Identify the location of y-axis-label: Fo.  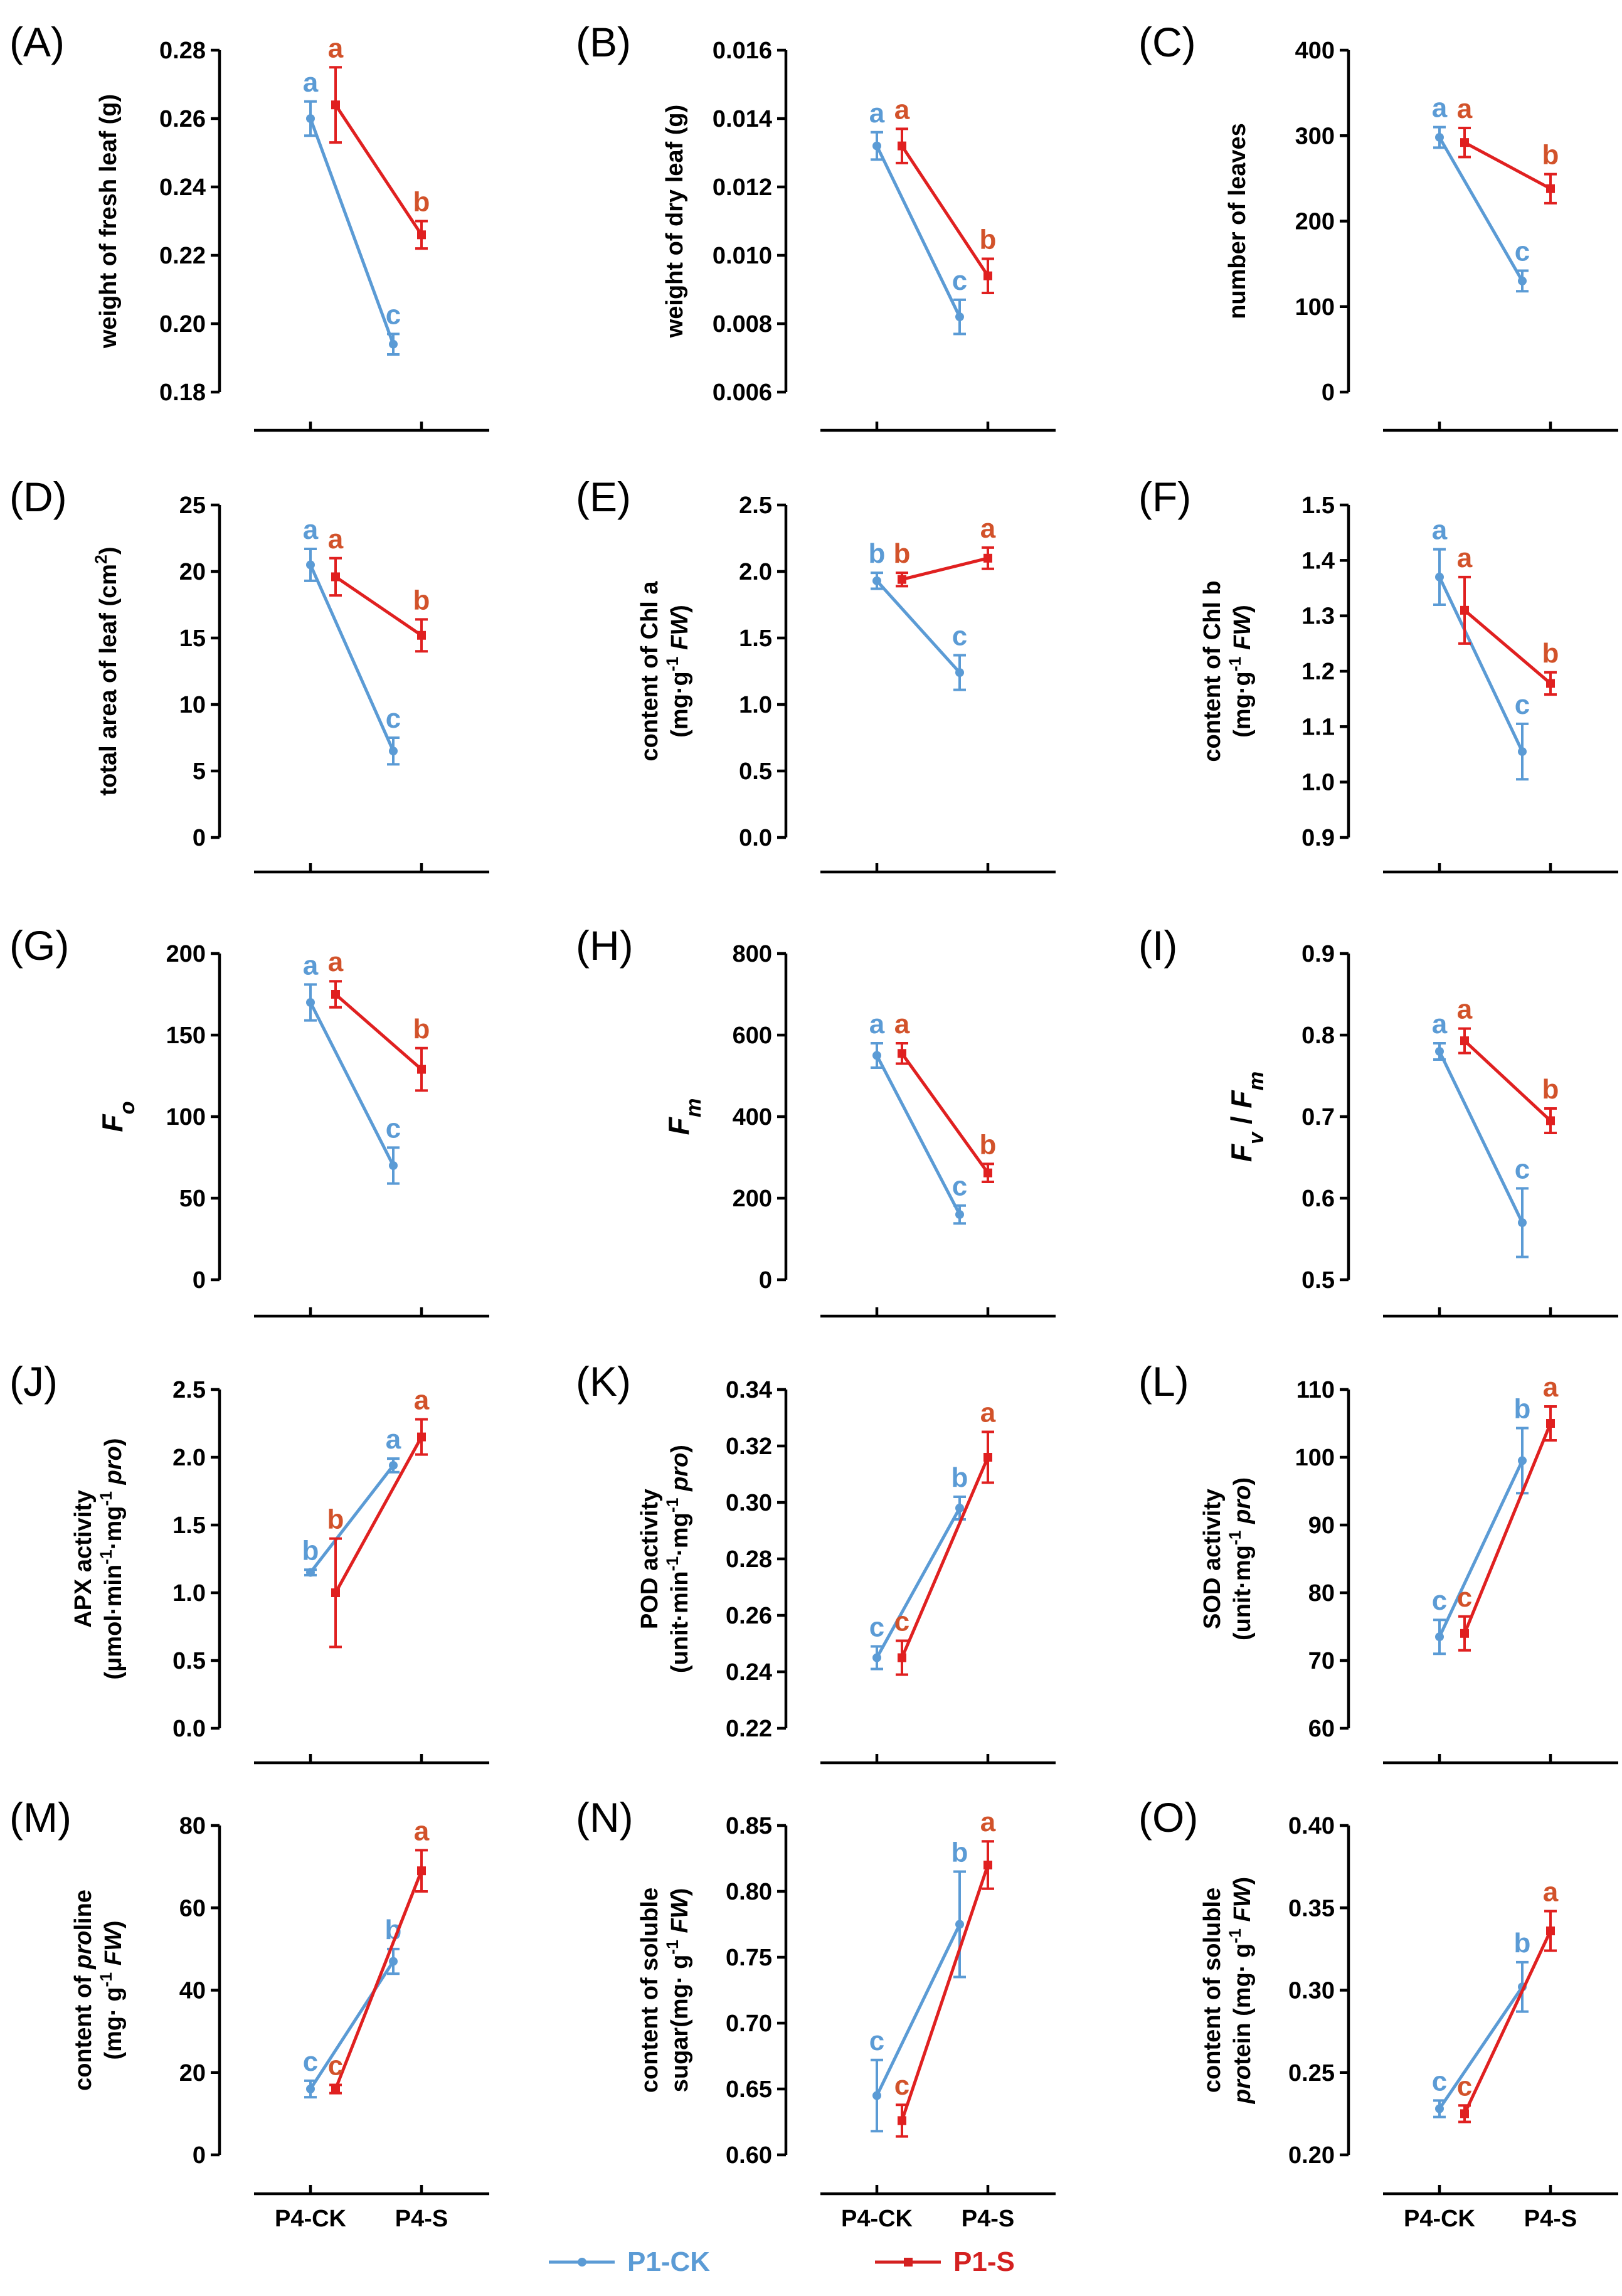
(117, 1116).